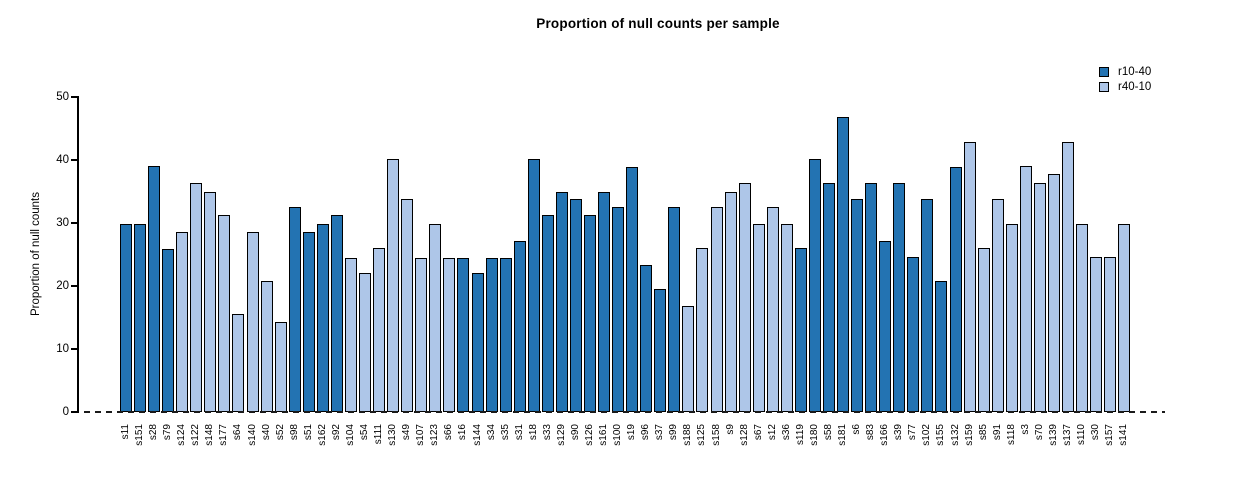 Image resolution: width=1238 pixels, height=500 pixels. I want to click on x-tick-label-s3: s3, so click(1025, 429).